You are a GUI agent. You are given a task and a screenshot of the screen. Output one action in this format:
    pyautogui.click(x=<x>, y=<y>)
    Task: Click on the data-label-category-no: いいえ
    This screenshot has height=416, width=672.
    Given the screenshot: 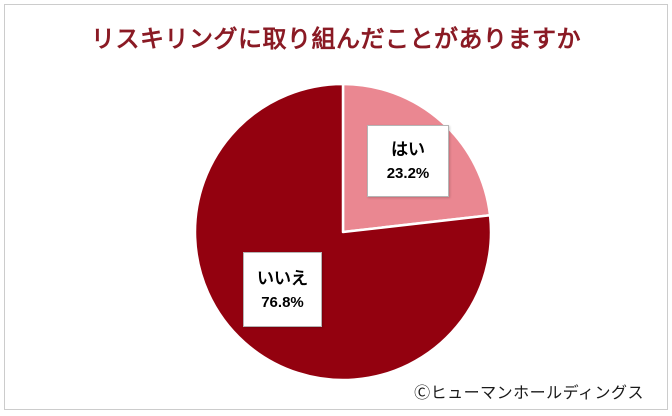 What is the action you would take?
    pyautogui.click(x=282, y=278)
    